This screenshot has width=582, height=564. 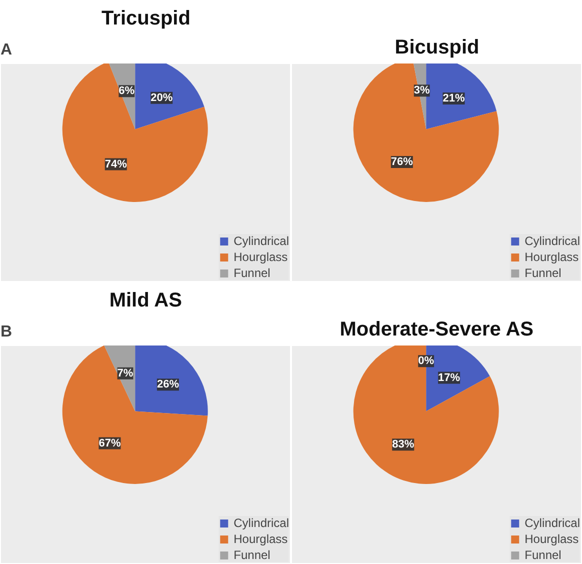 I want to click on data-label: 26%, so click(x=168, y=384).